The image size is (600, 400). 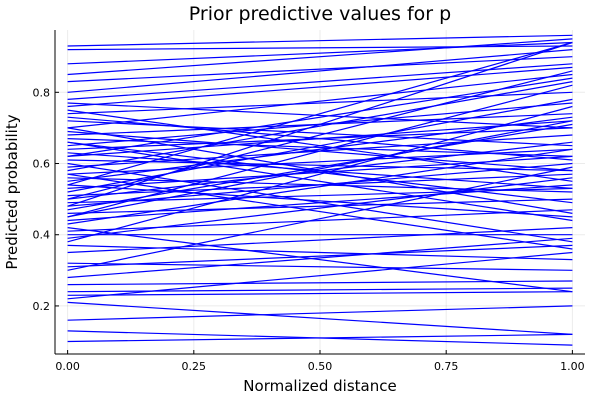 I want to click on x-tick-label: 0.75, so click(x=446, y=366).